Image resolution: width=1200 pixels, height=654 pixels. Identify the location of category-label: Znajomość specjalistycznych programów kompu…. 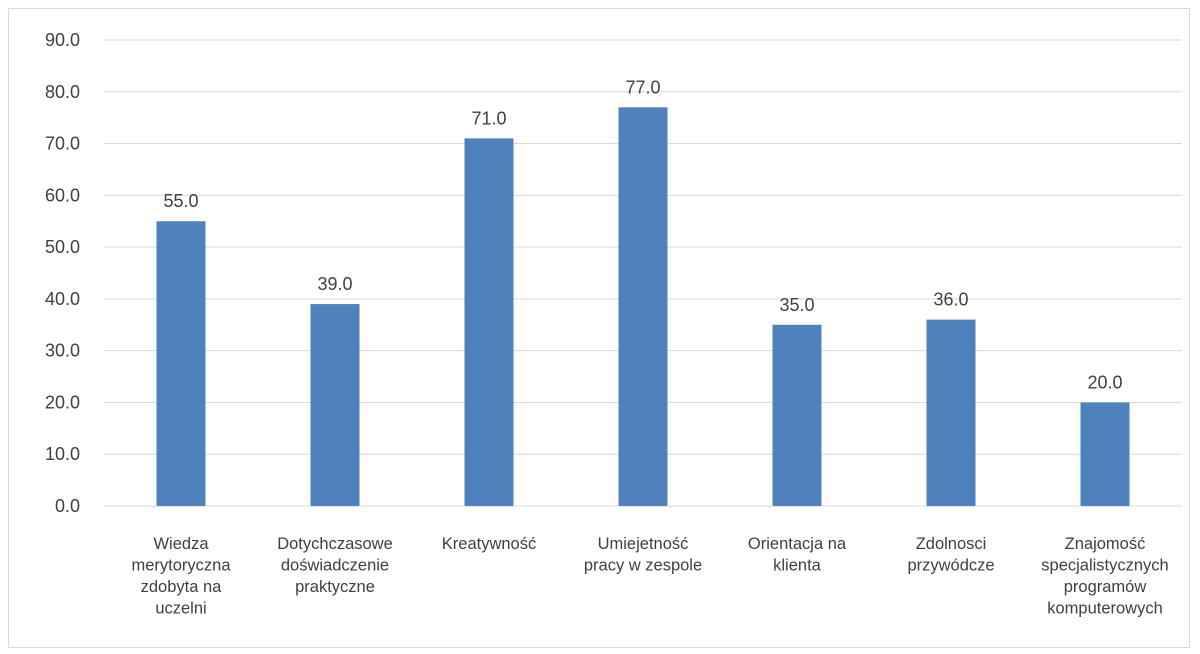
(1104, 576).